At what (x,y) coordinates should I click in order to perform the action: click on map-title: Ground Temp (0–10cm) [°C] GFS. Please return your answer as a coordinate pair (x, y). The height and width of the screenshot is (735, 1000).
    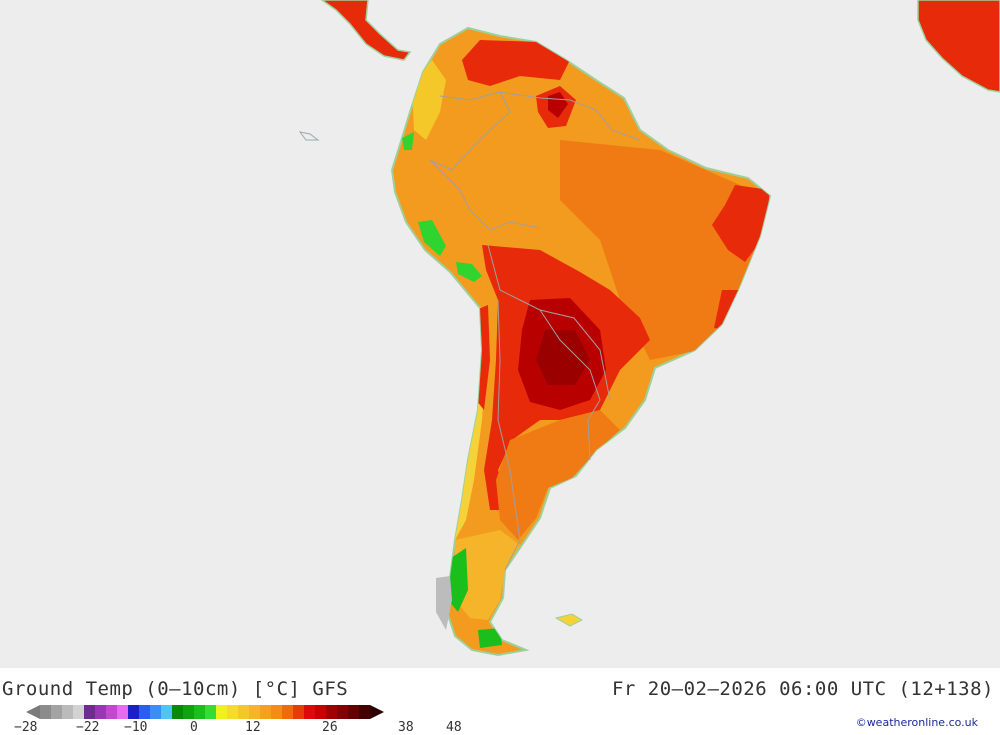
    Looking at the image, I should click on (175, 689).